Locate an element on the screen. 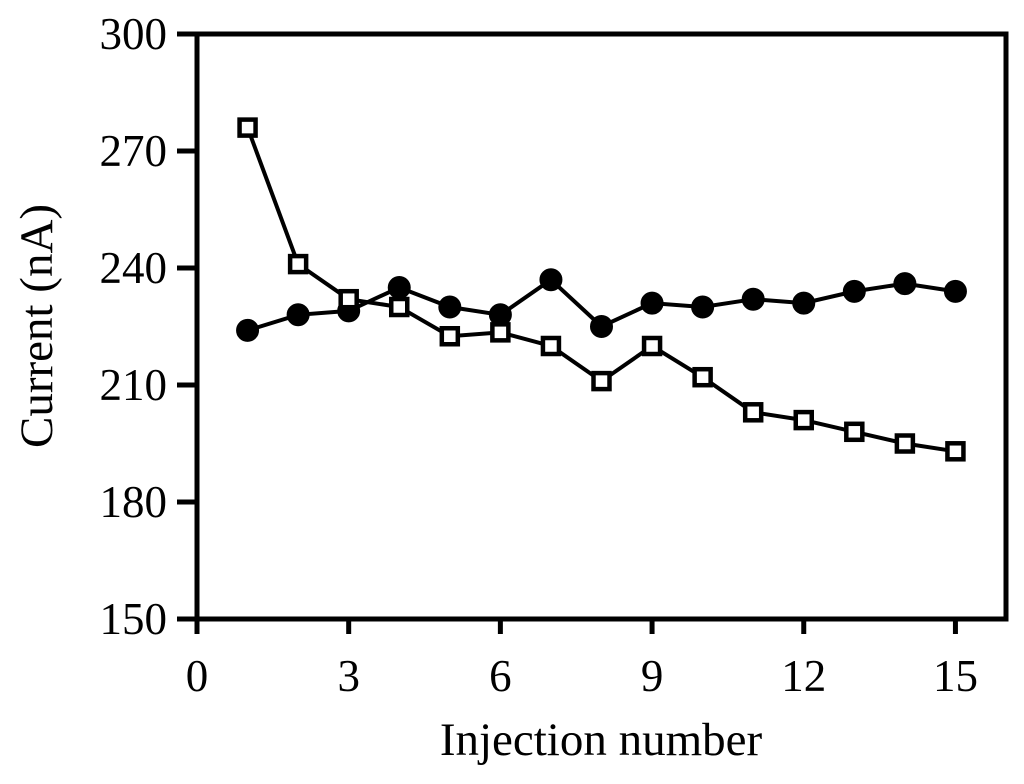  x-tick-label: 15 is located at coordinates (955, 676).